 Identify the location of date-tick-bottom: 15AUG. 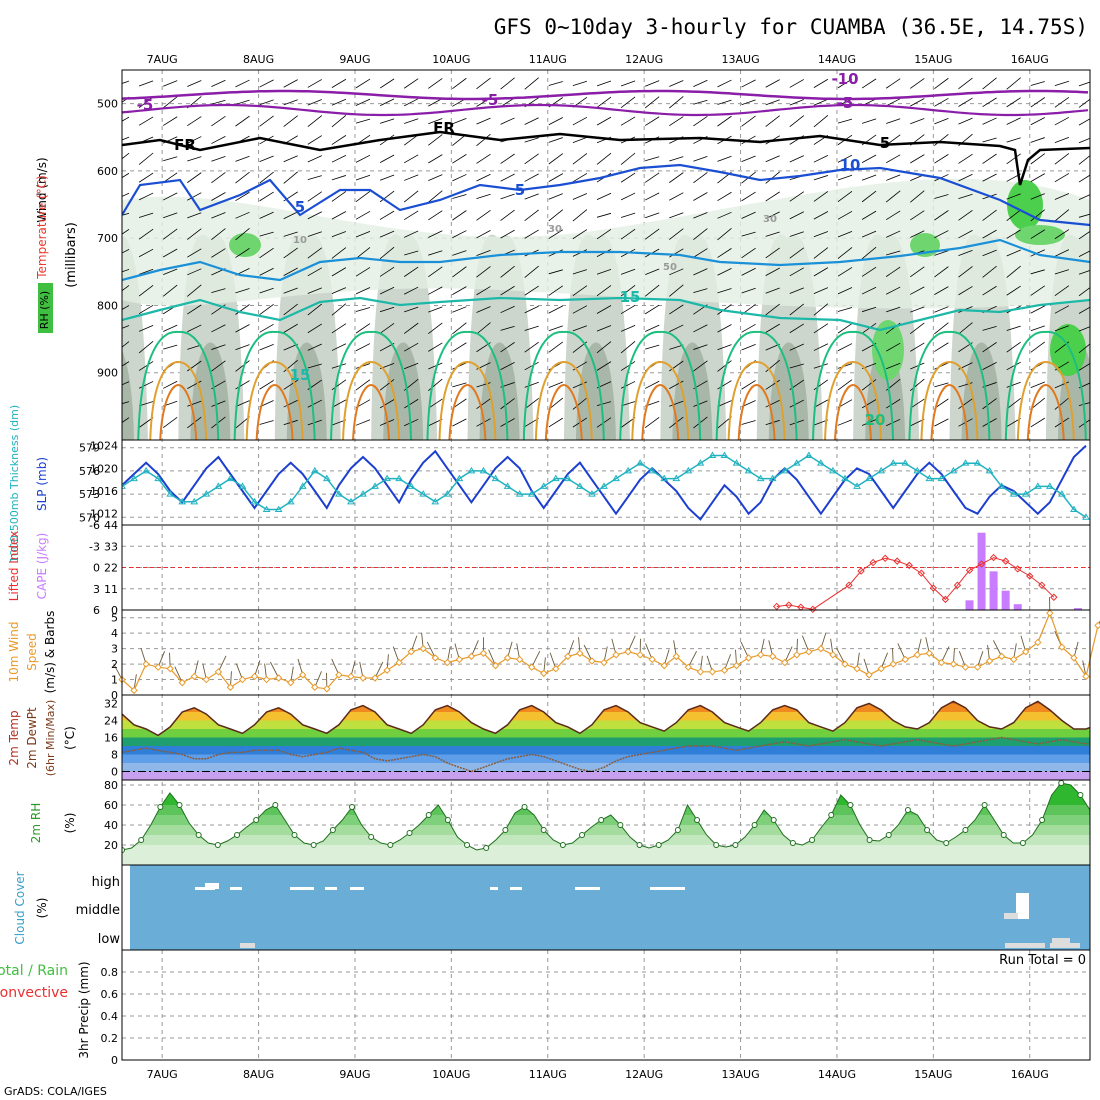
(933, 1074).